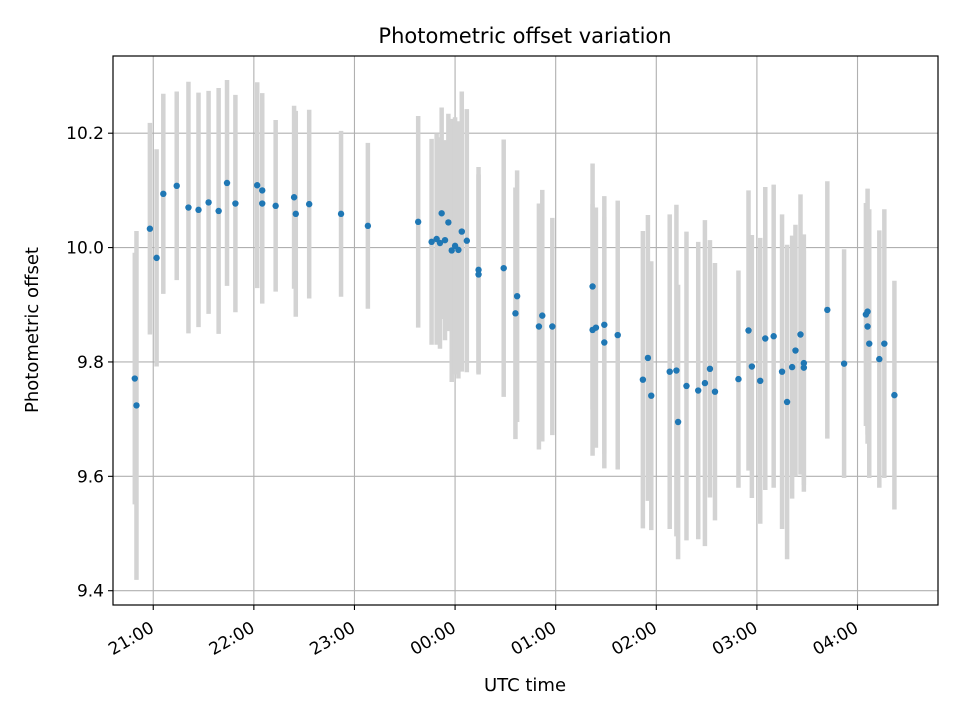  I want to click on x-tick-label: 23:00, so click(333, 639).